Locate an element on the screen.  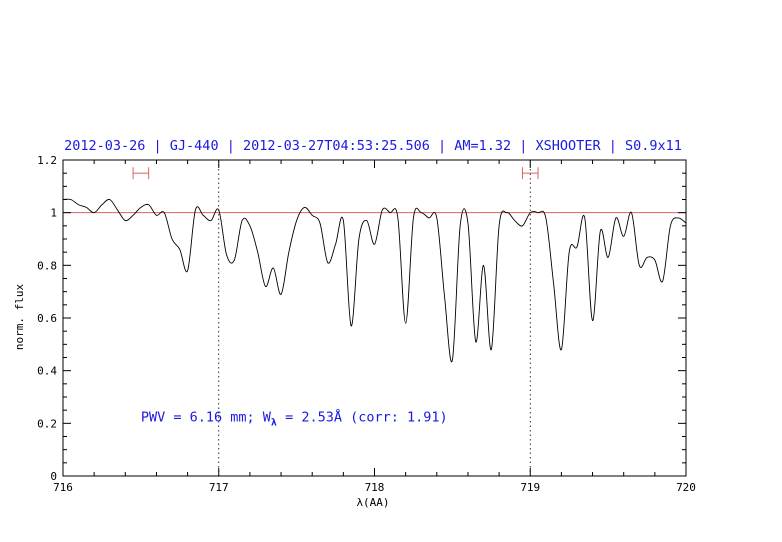
x-tick-labels: 716 717 718 719 720 is located at coordinates (374, 487).